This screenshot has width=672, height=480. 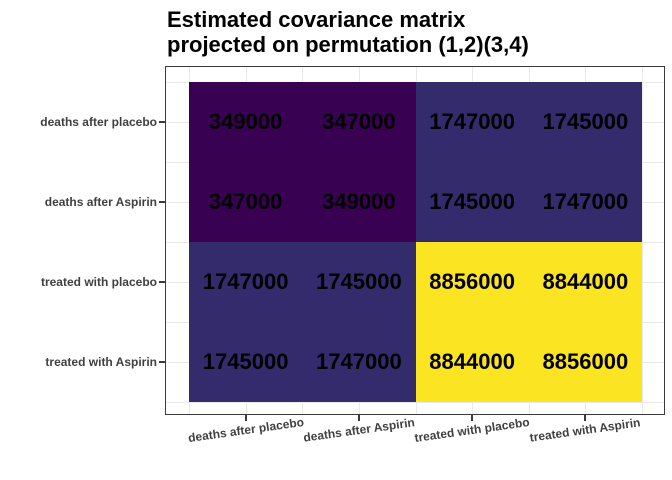 What do you see at coordinates (98, 122) in the screenshot?
I see `y-axis-label: deaths after placebo` at bounding box center [98, 122].